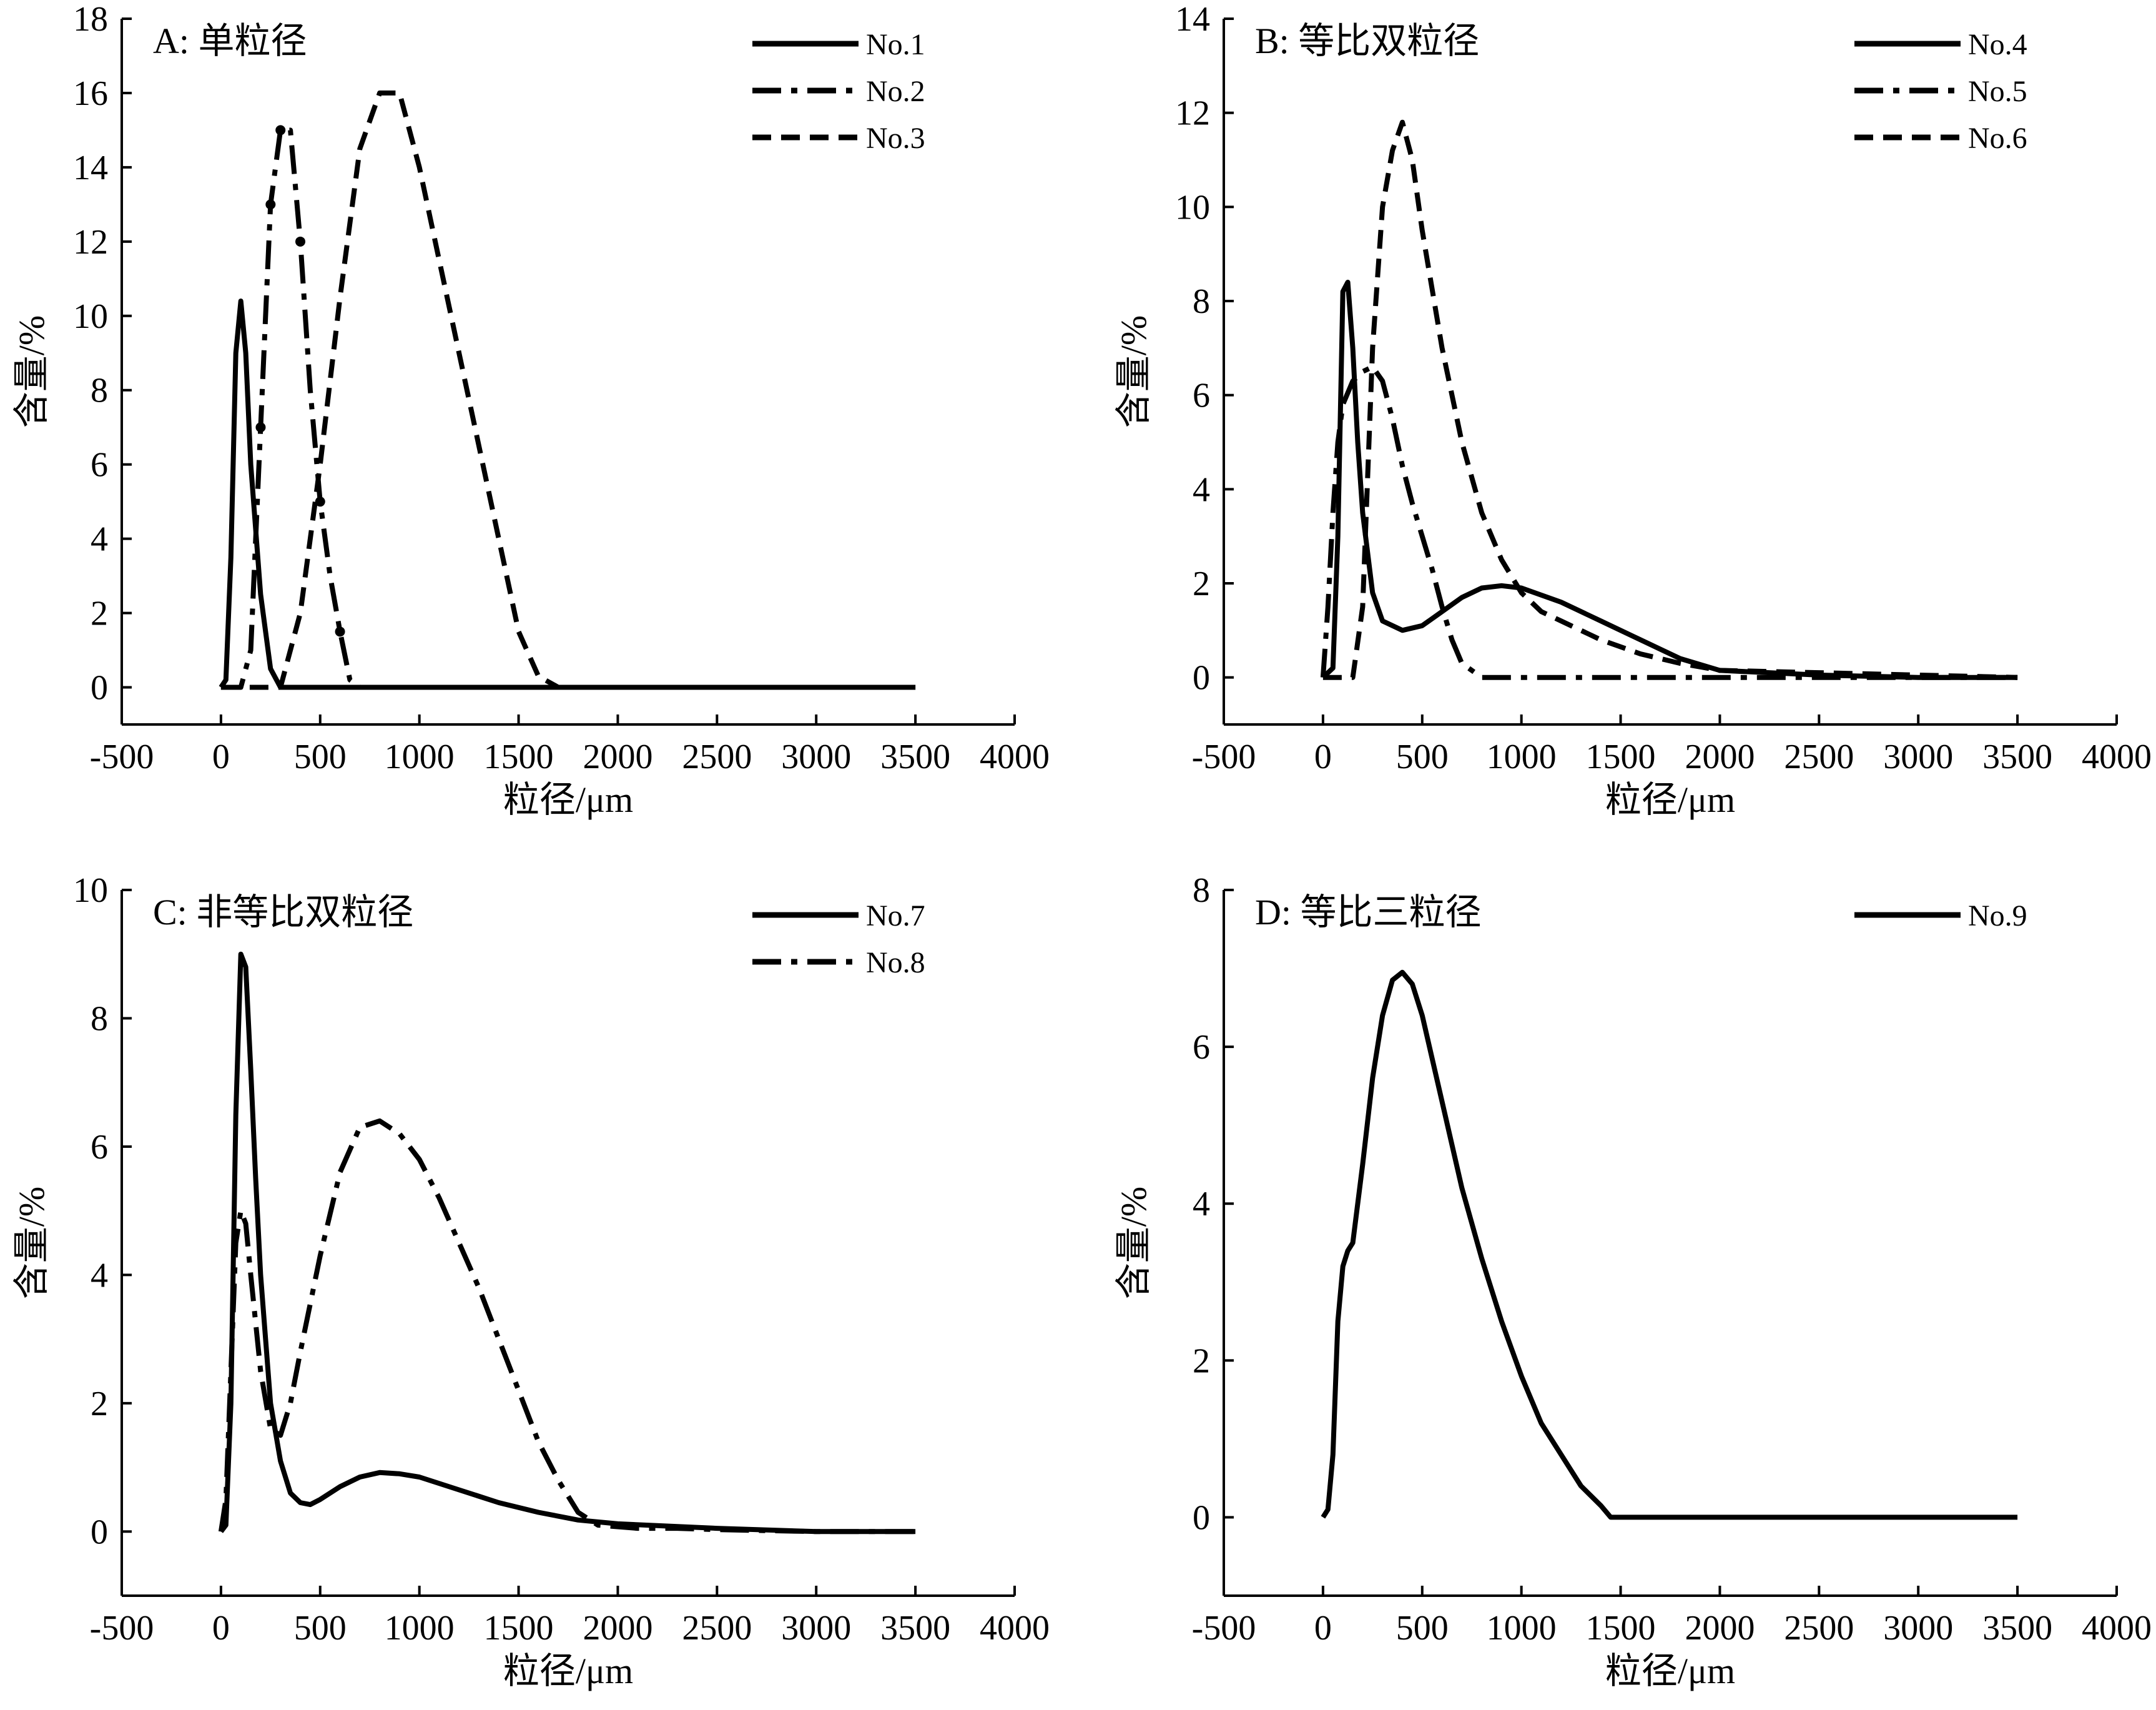  What do you see at coordinates (91, 19) in the screenshot?
I see `y-tick-label: 18` at bounding box center [91, 19].